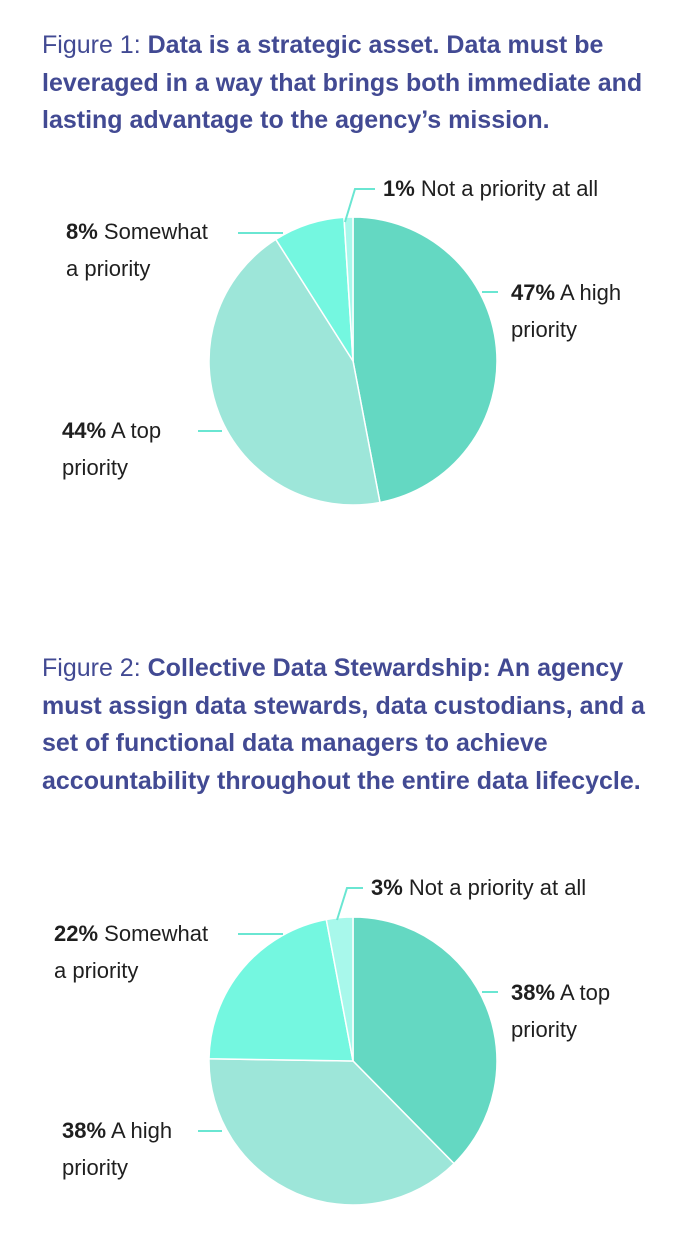 The height and width of the screenshot is (1254, 700). What do you see at coordinates (131, 952) in the screenshot?
I see `slice-label: 22% Somewhat a priority` at bounding box center [131, 952].